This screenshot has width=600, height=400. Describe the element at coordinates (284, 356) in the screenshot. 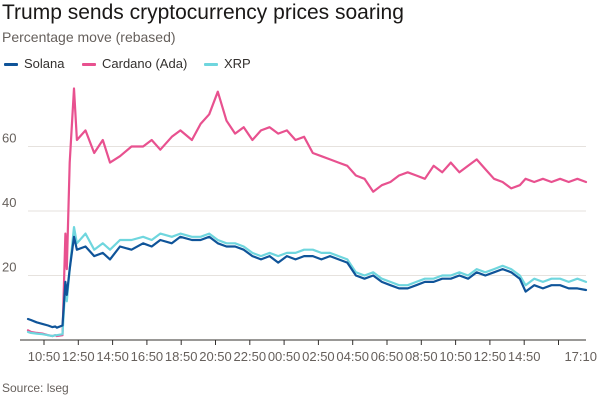

I see `x-tick-label: 00:50` at that location.